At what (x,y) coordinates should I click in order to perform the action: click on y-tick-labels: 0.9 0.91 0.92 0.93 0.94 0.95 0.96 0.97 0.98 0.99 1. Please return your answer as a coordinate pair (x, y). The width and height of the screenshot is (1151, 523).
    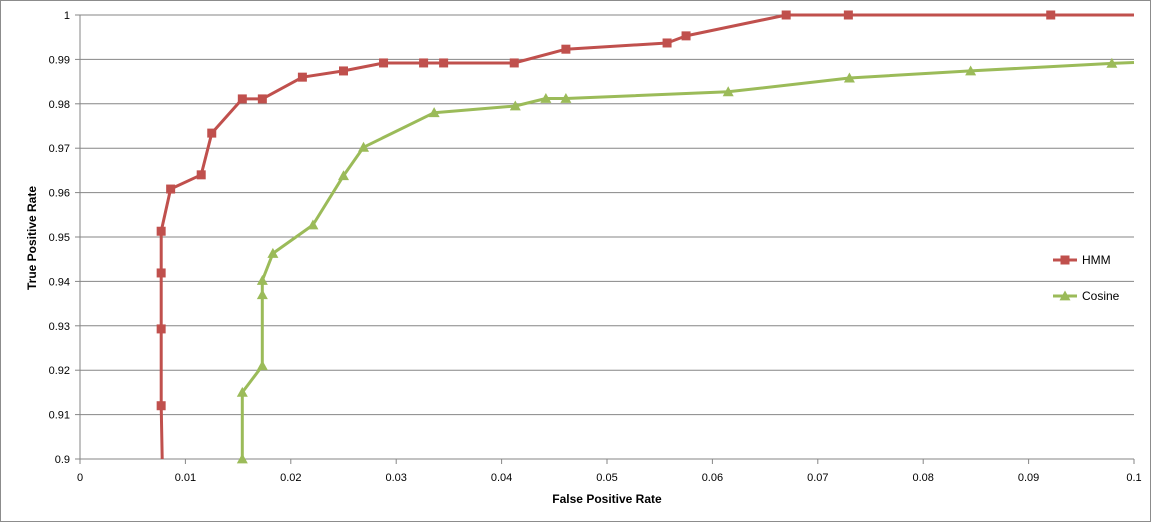
    Looking at the image, I should click on (59, 238).